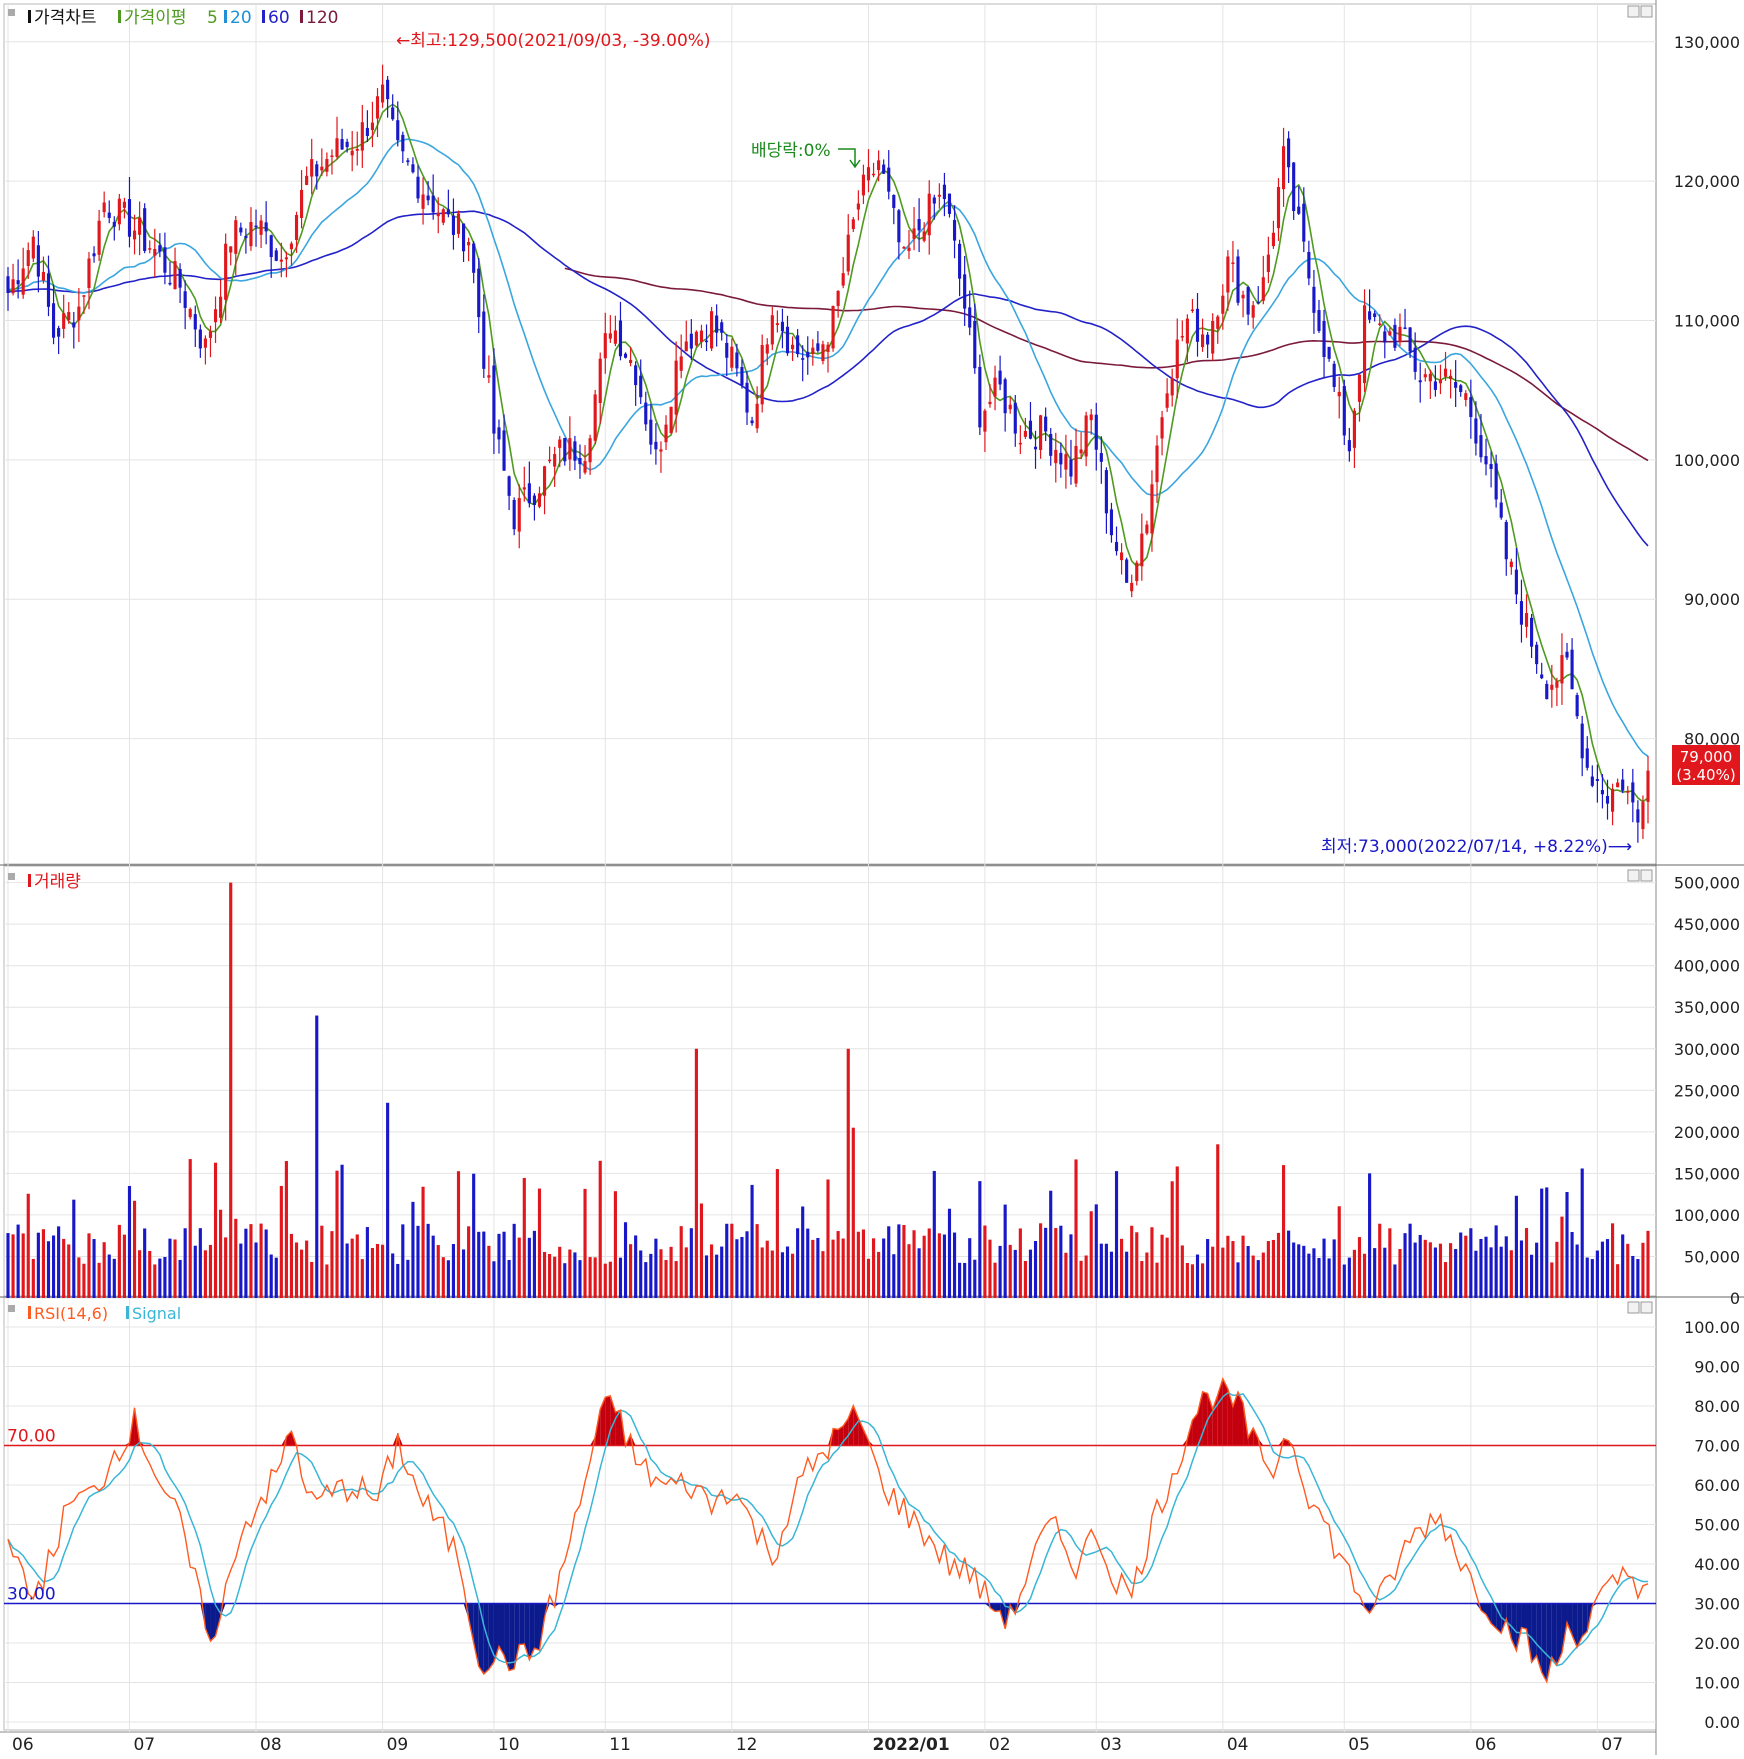 The image size is (1744, 1759). What do you see at coordinates (747, 1745) in the screenshot?
I see `x-axis-label: 12` at bounding box center [747, 1745].